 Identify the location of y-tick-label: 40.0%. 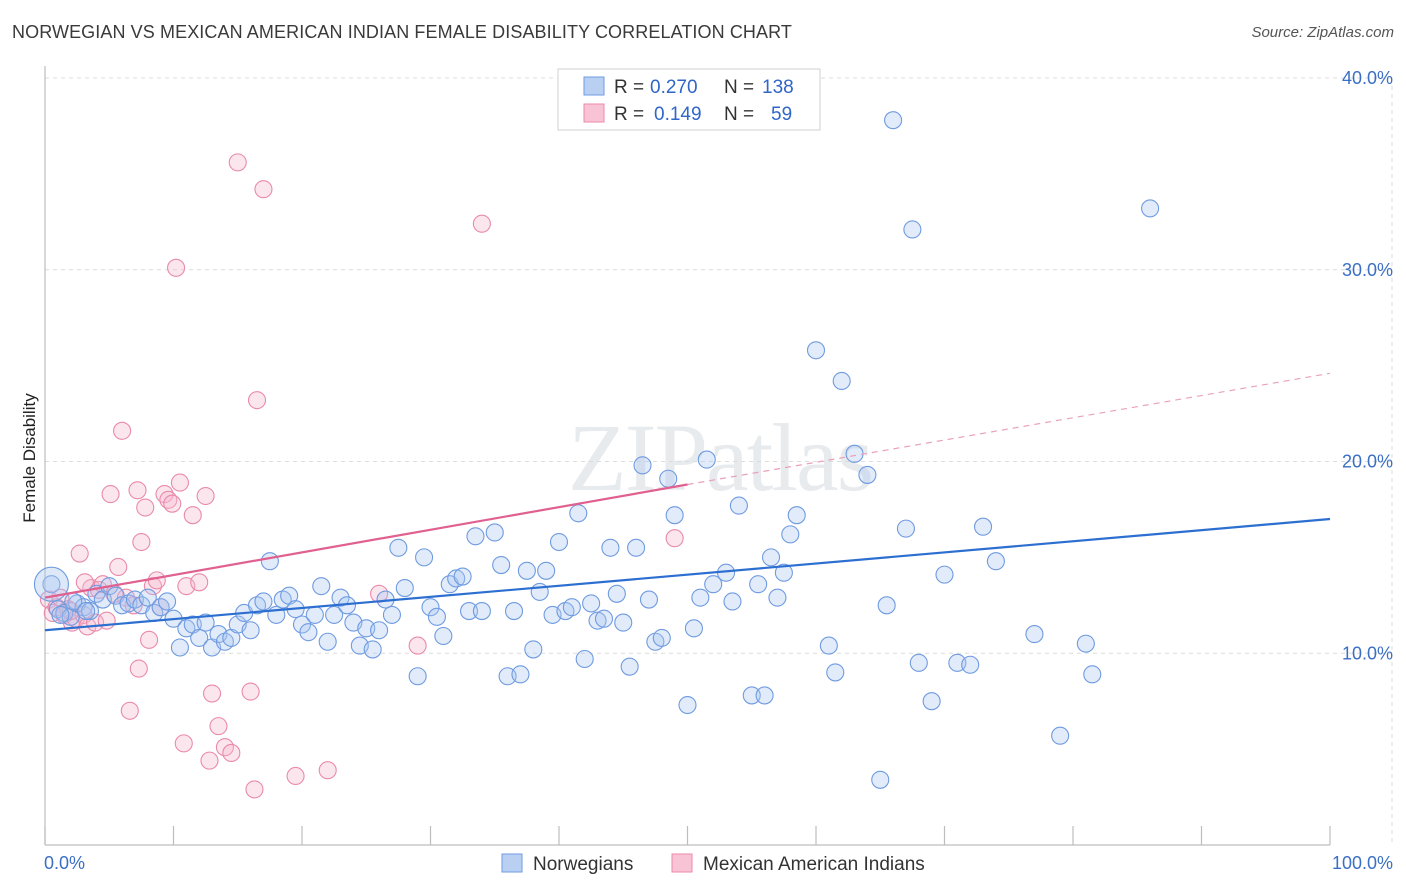
(1367, 78).